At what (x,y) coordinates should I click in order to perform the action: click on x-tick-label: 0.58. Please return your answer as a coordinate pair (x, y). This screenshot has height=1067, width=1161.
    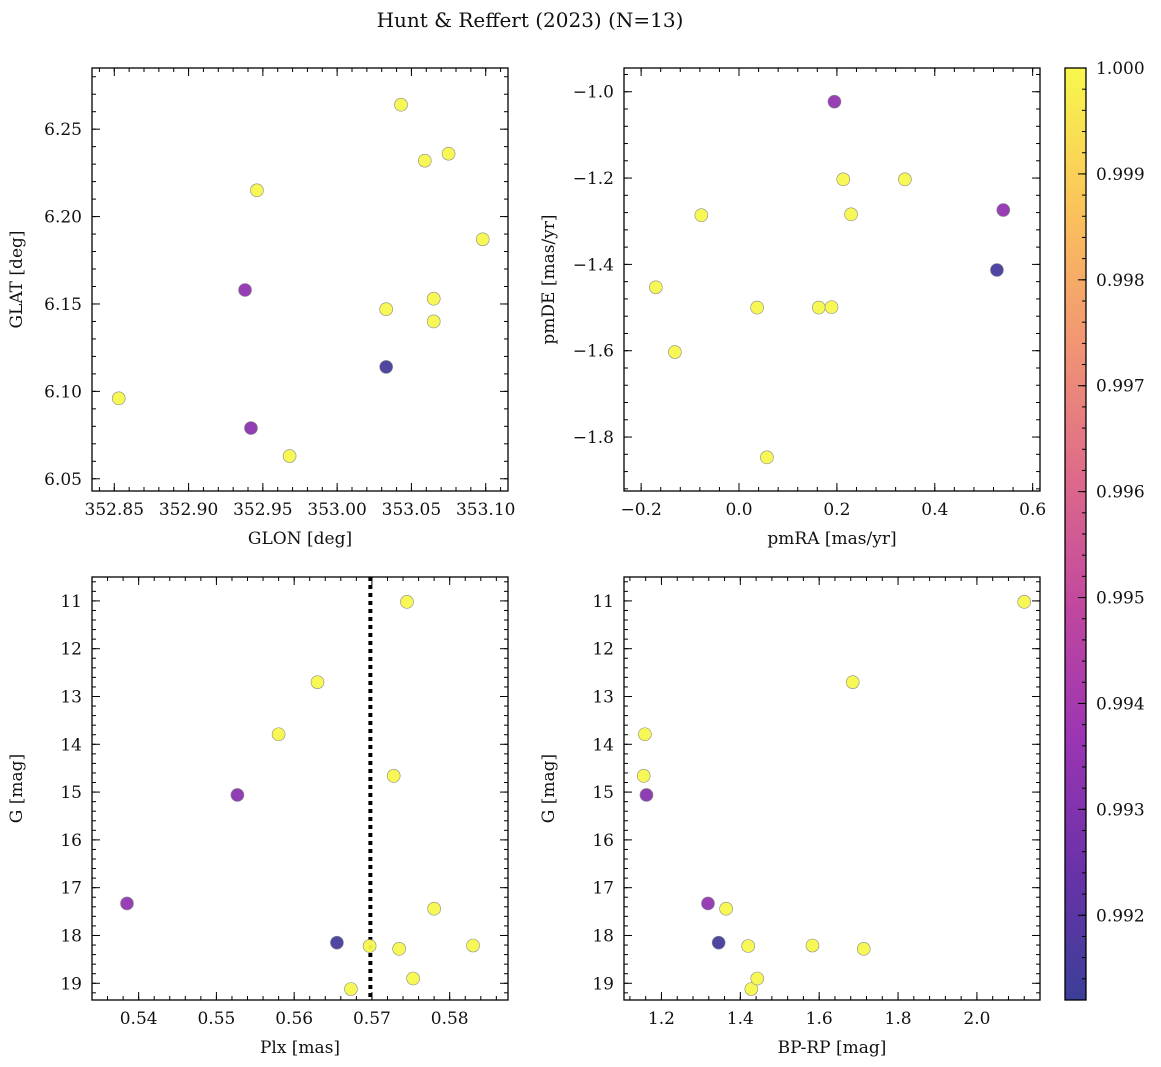
    Looking at the image, I should click on (450, 1019).